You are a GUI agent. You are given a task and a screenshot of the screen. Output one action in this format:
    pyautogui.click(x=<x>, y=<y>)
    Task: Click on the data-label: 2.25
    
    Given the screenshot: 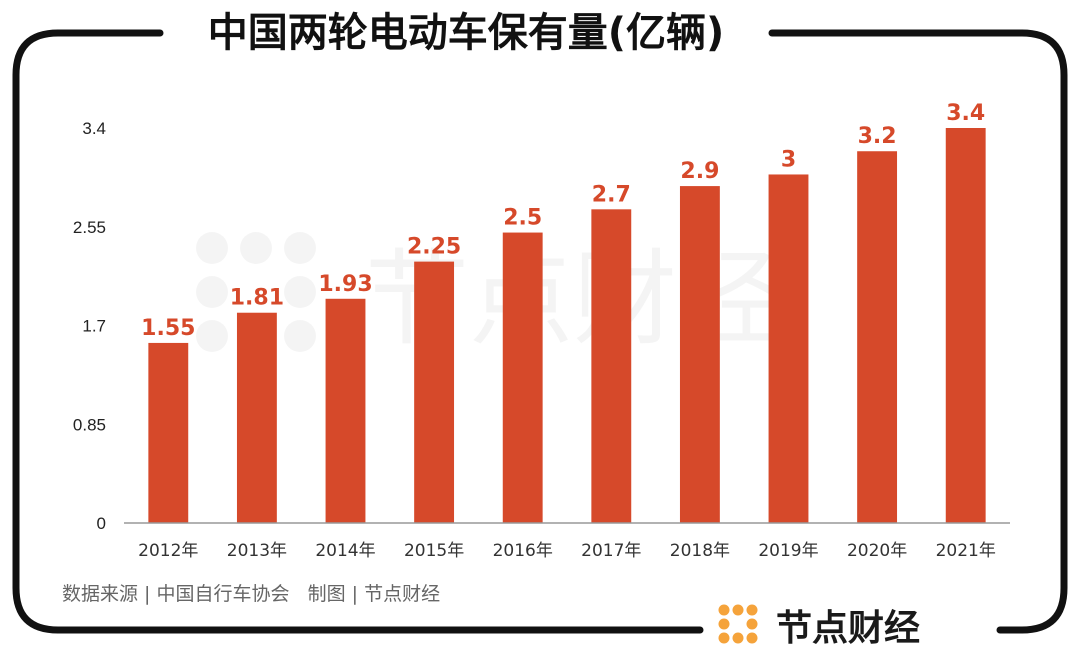 What is the action you would take?
    pyautogui.click(x=434, y=247)
    